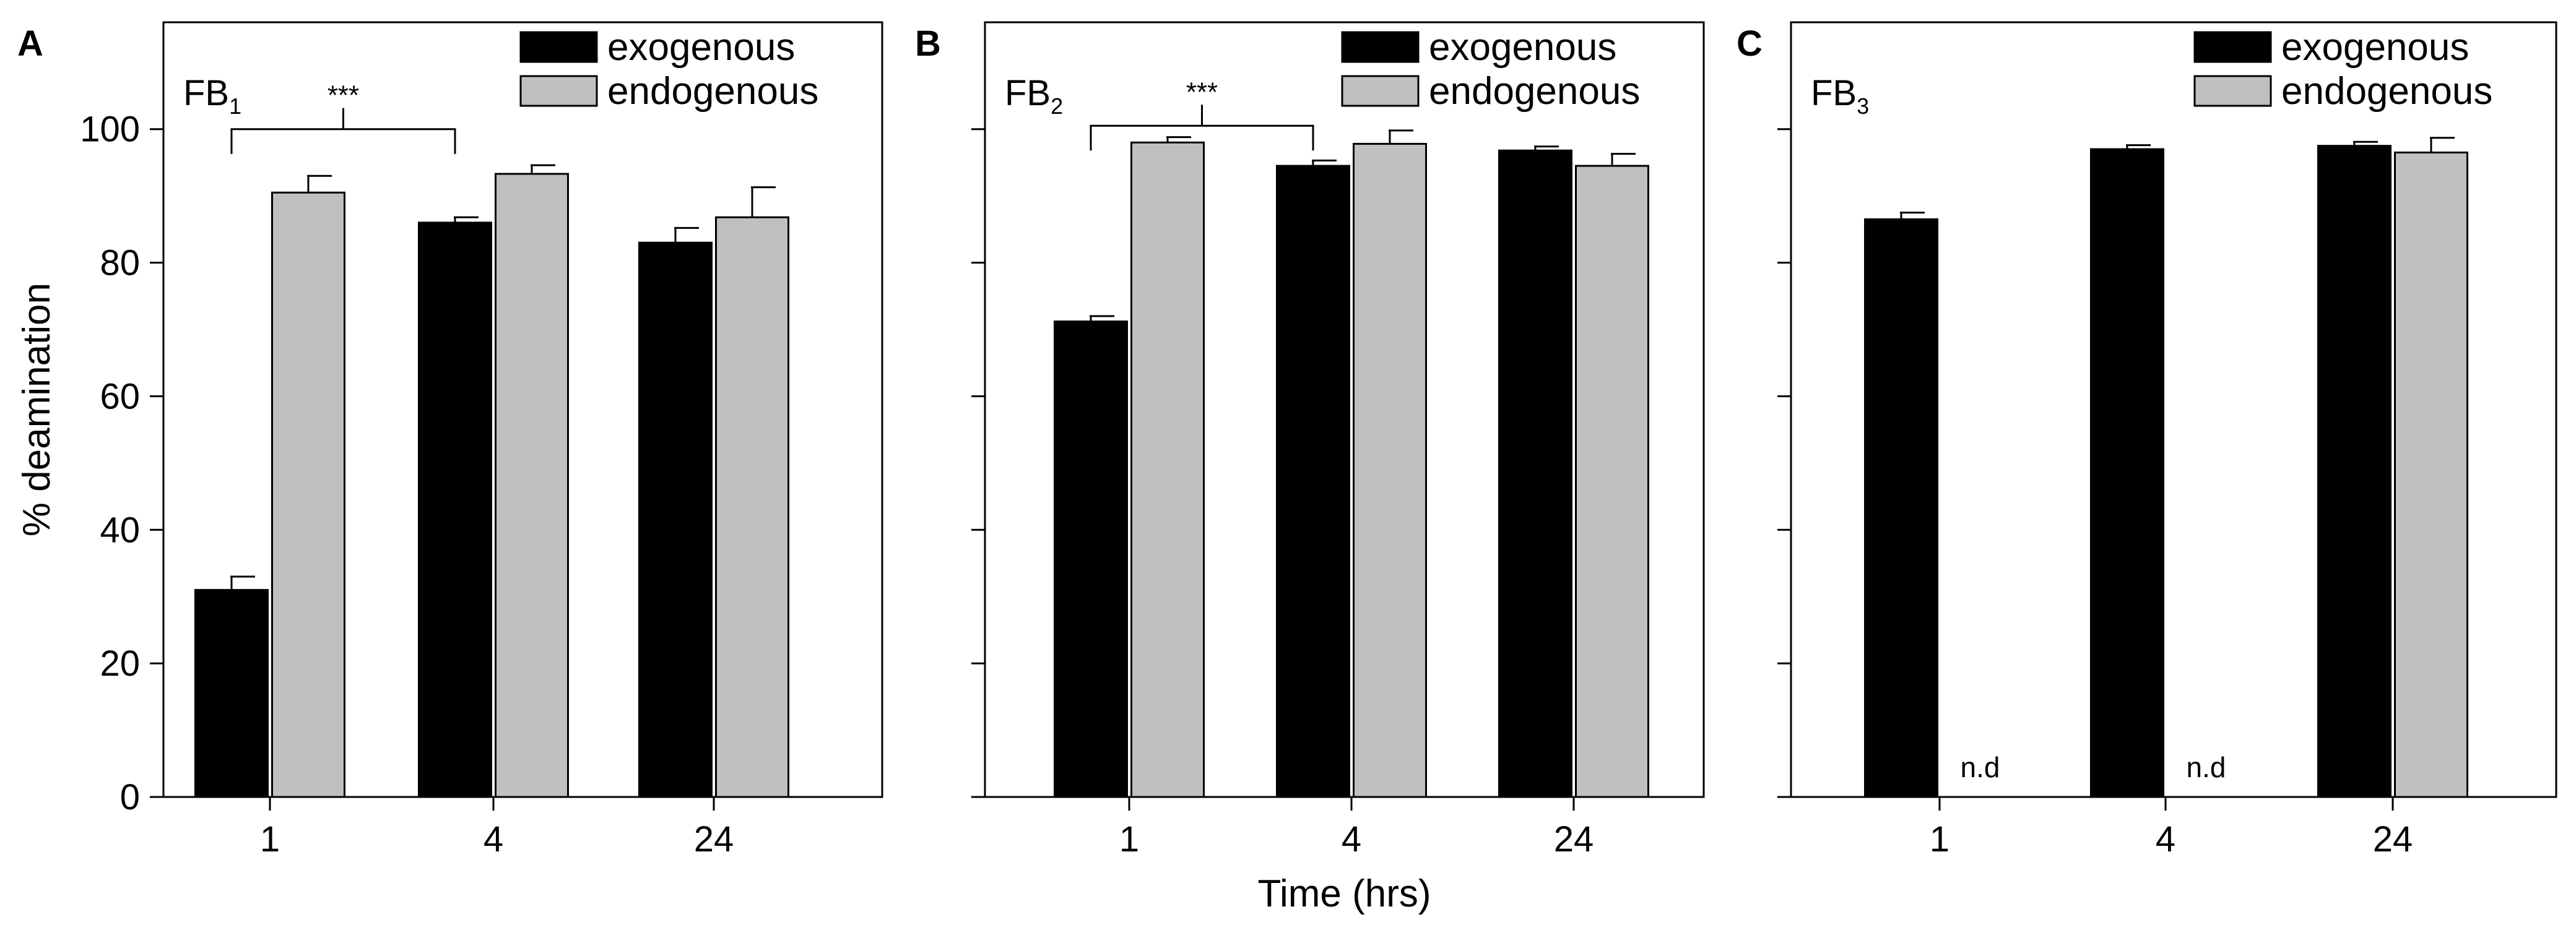 The width and height of the screenshot is (2576, 930). Describe the element at coordinates (1344, 893) in the screenshot. I see `x-axis-title: Time (hrs)` at that location.